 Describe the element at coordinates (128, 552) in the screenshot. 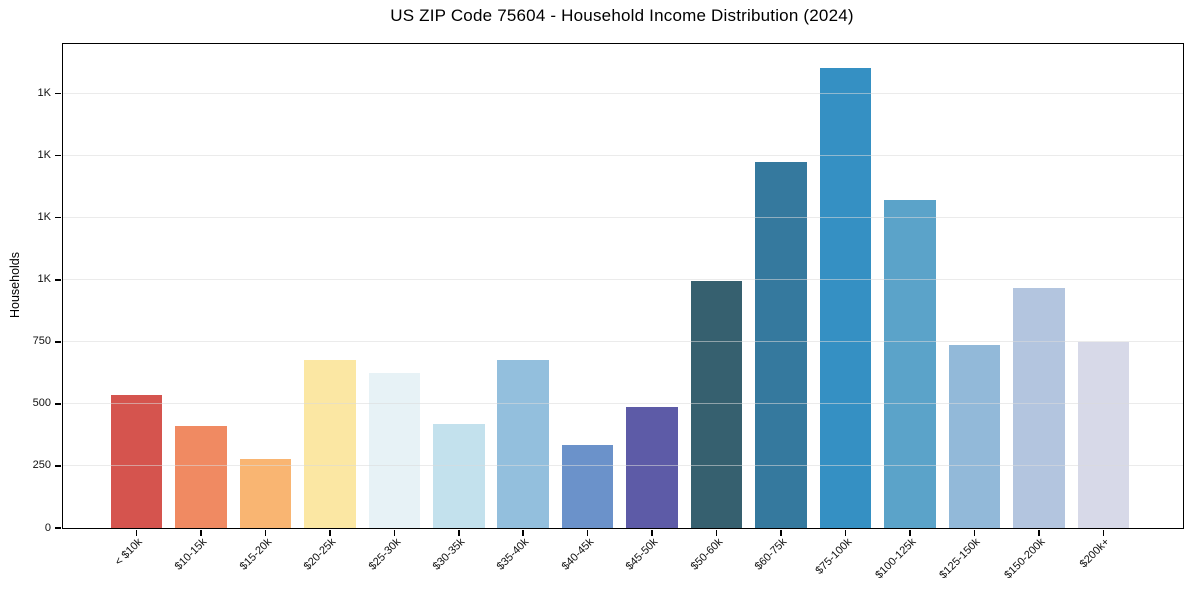

I see `x-tick-label: < $10k` at that location.